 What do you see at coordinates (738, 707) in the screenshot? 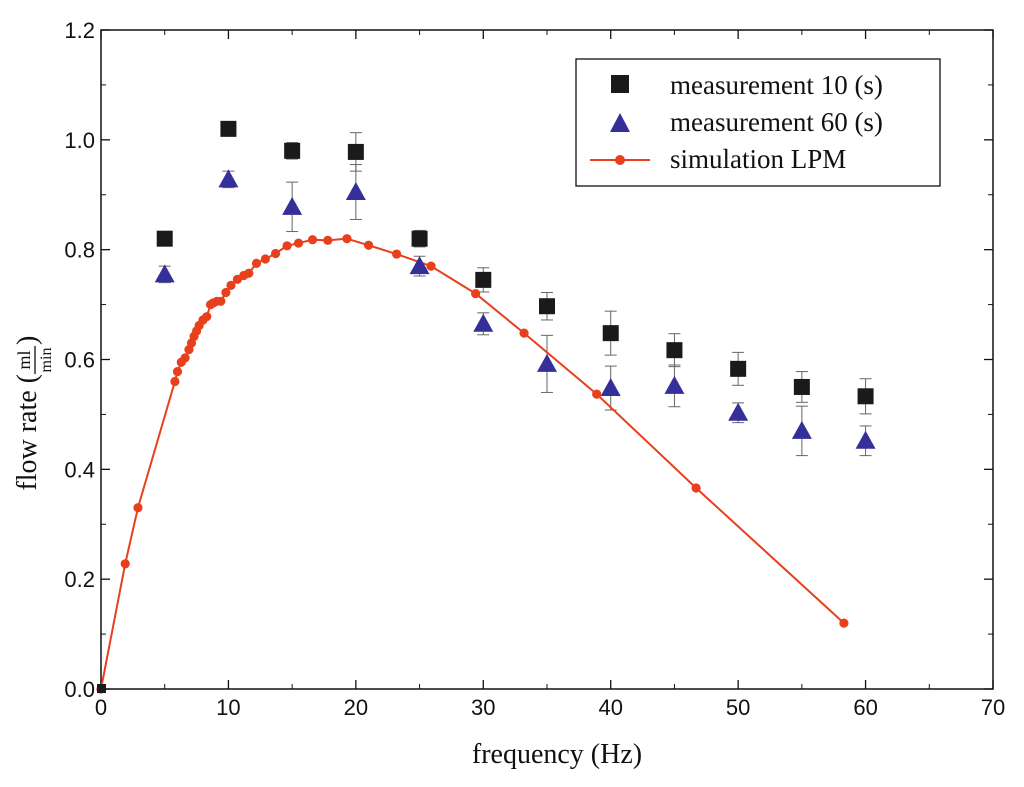
I see `x-tick-label: 50` at bounding box center [738, 707].